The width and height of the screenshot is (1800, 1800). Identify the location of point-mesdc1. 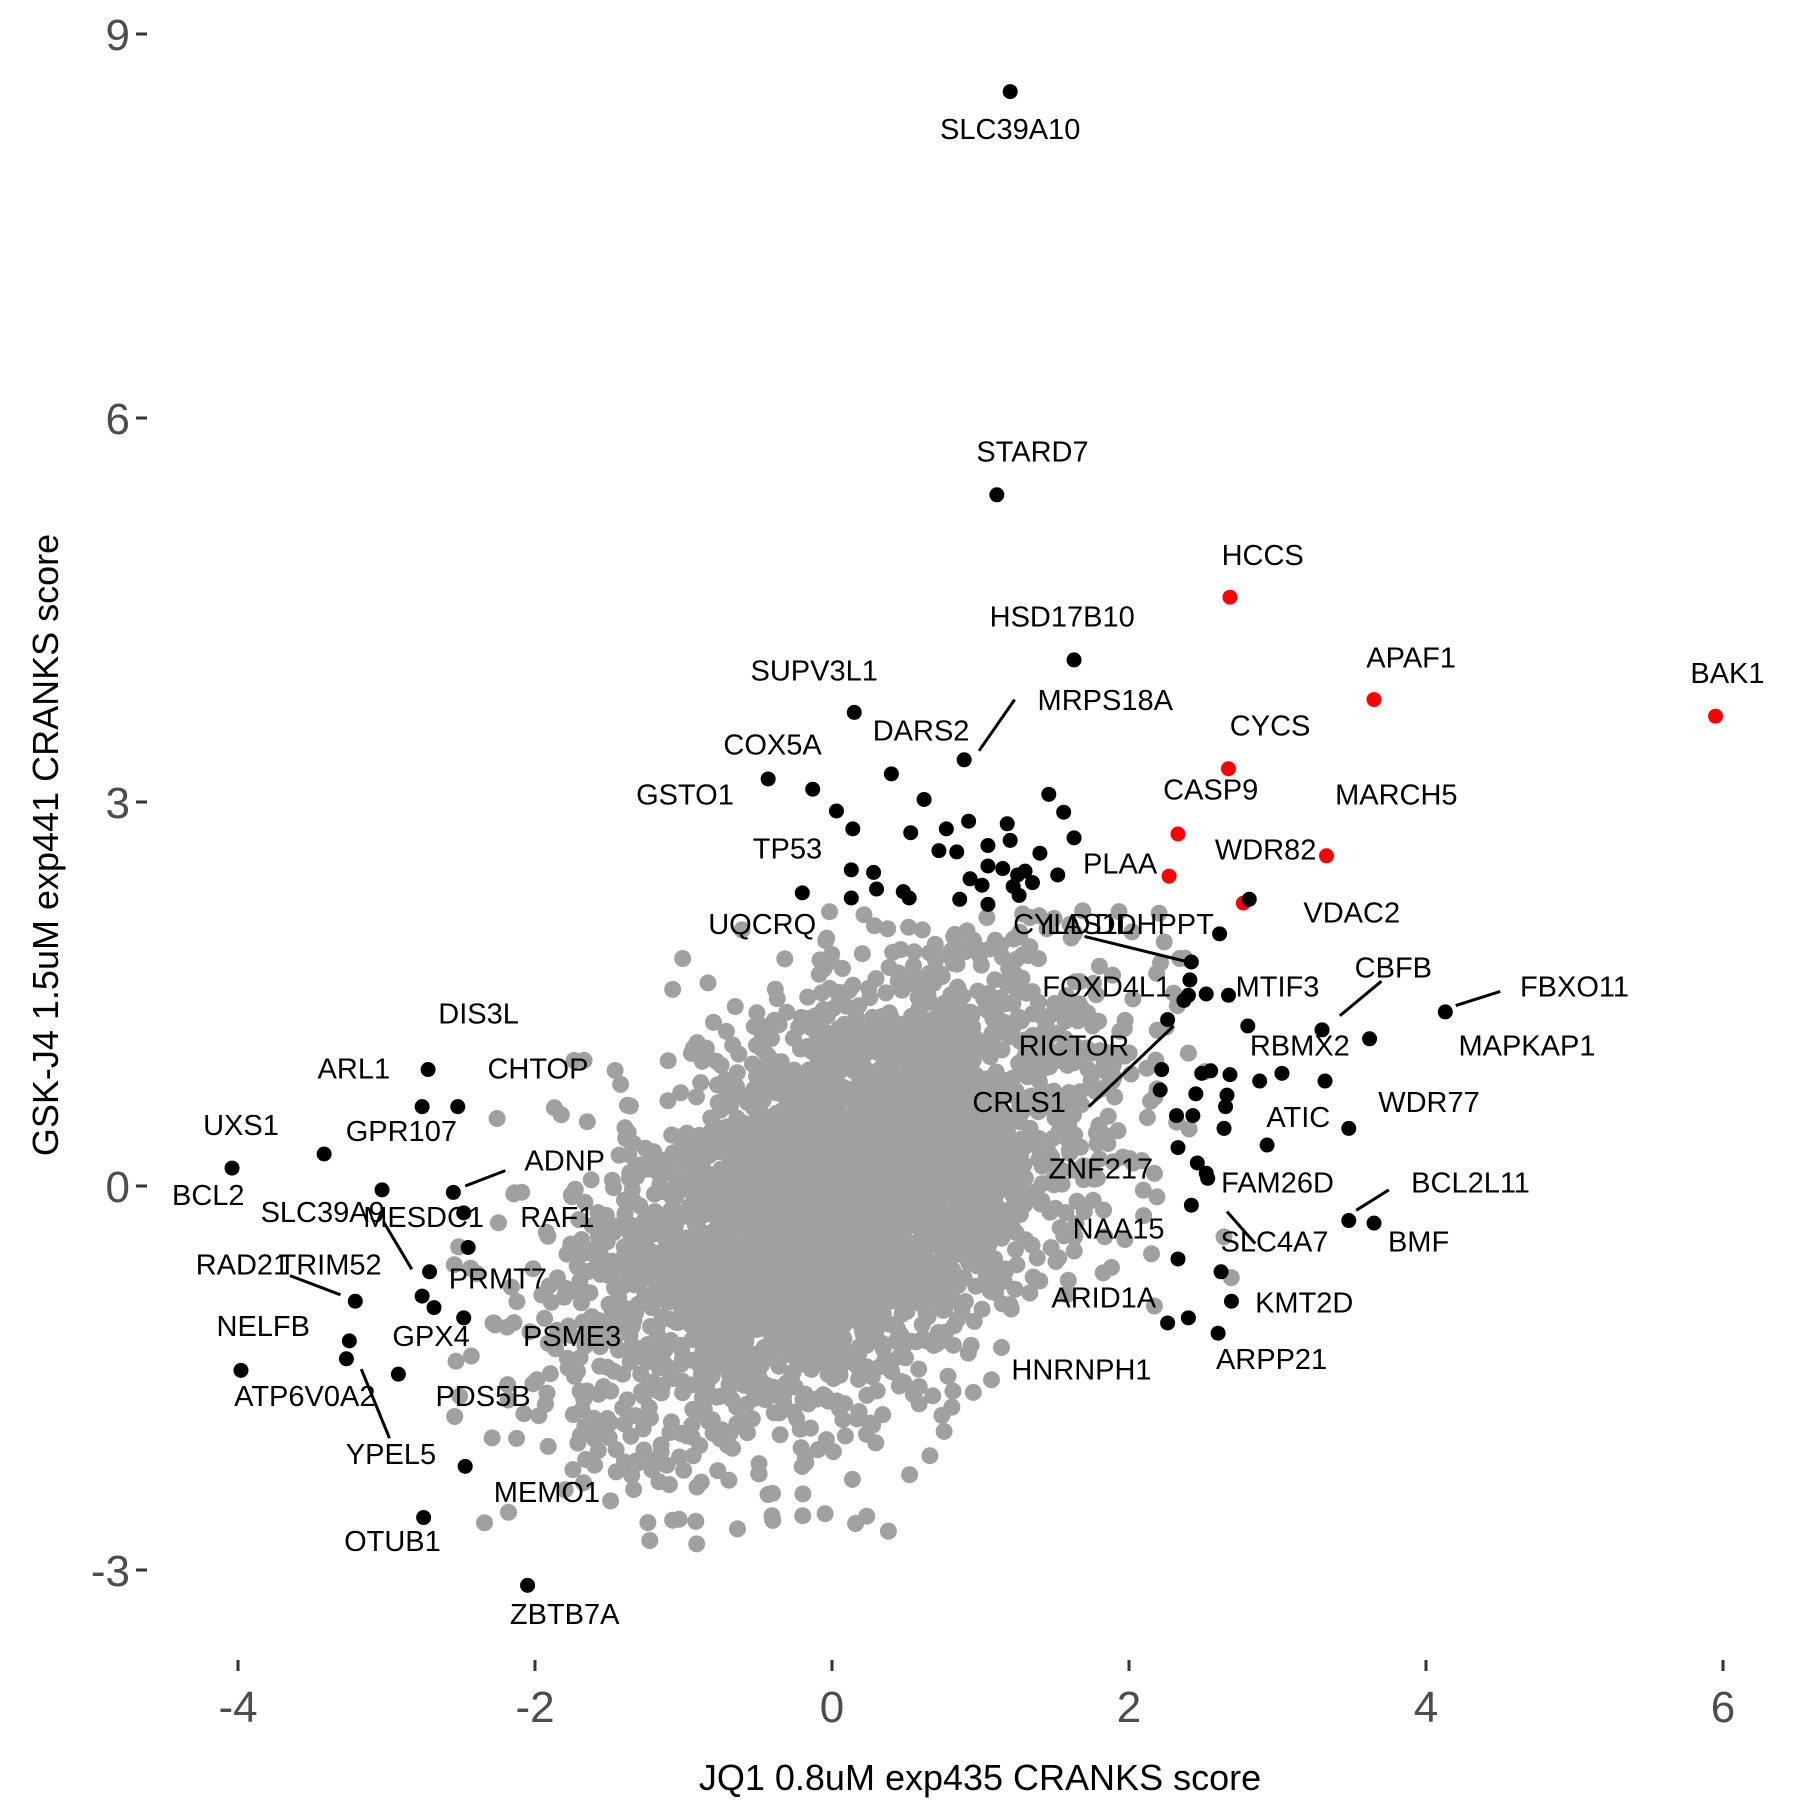
(464, 1213).